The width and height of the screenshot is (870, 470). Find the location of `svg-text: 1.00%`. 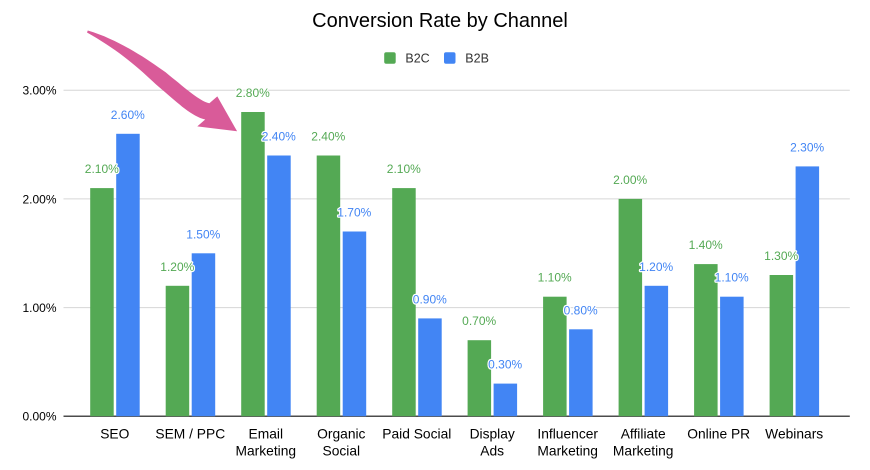

svg-text: 1.00% is located at coordinates (39, 308).